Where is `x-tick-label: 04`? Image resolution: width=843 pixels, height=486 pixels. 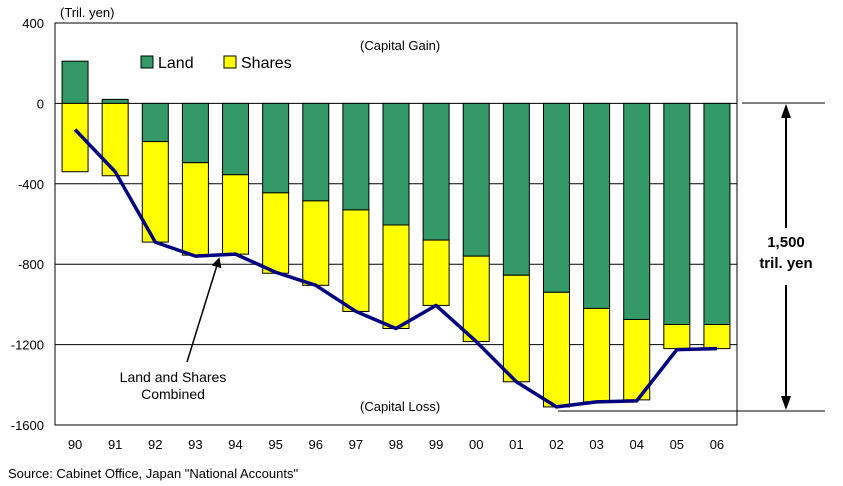 x-tick-label: 04 is located at coordinates (636, 444).